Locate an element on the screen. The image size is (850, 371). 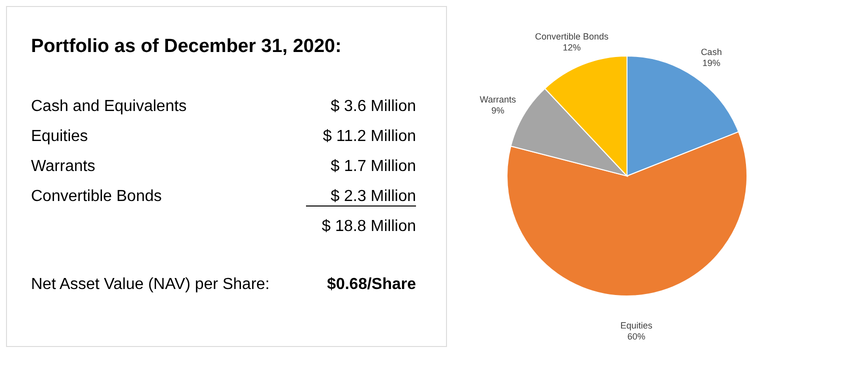
data-label: 12% is located at coordinates (571, 47).